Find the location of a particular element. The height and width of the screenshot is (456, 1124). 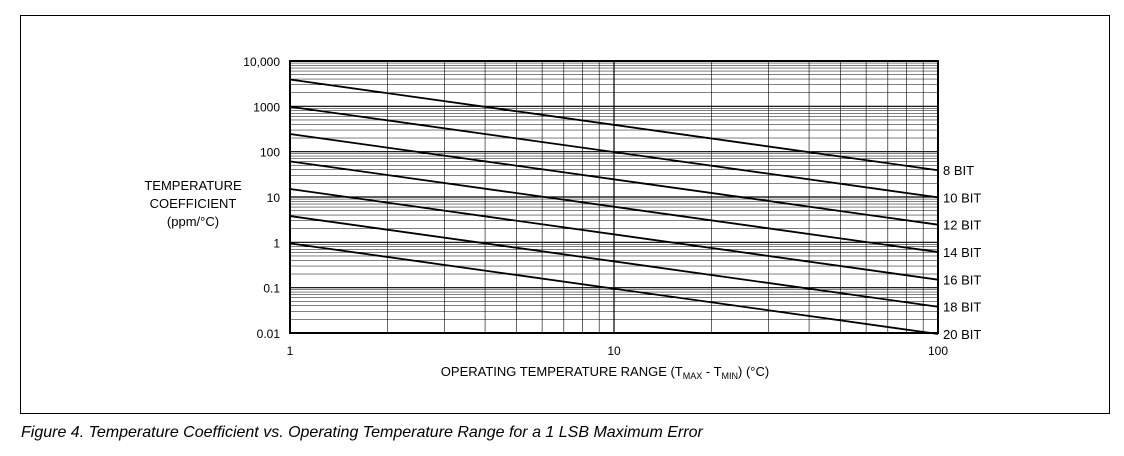

series-line-20-bit is located at coordinates (614, 288).